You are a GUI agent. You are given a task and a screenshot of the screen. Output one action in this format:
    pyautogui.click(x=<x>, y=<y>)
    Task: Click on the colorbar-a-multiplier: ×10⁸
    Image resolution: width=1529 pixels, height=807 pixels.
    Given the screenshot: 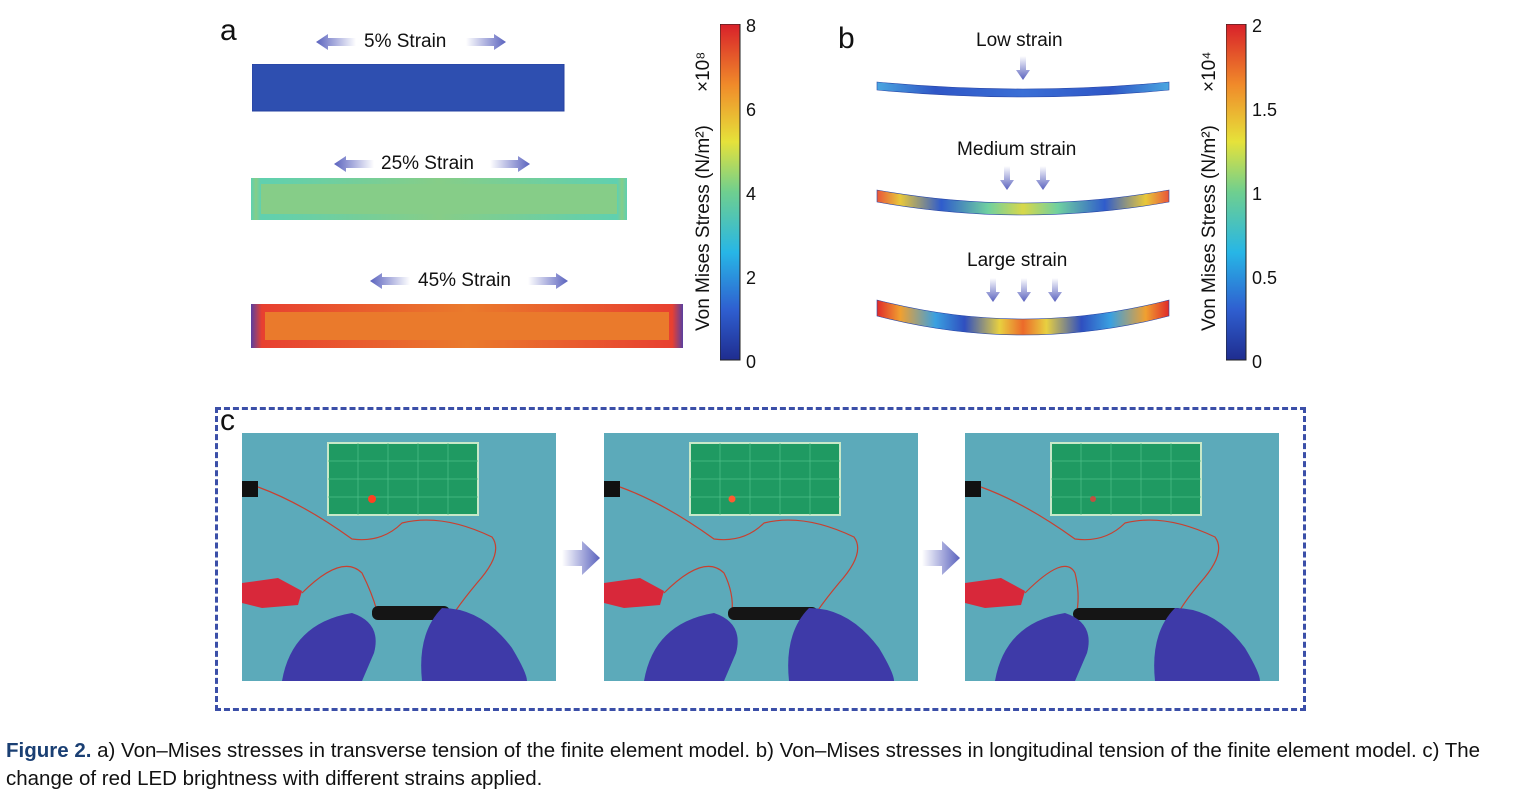 What is the action you would take?
    pyautogui.click(x=703, y=71)
    